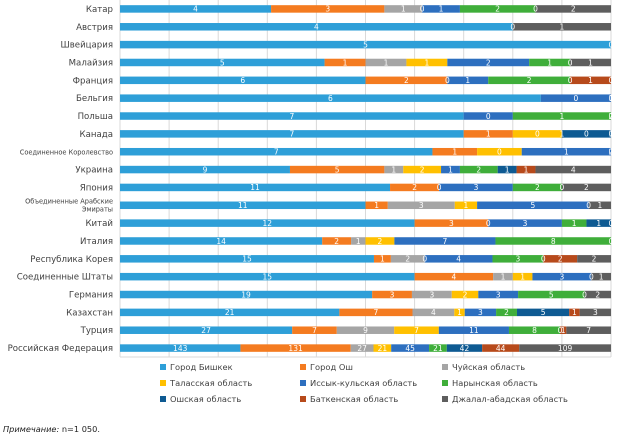  What do you see at coordinates (534, 330) in the screenshot?
I see `data-label: 8` at bounding box center [534, 330].